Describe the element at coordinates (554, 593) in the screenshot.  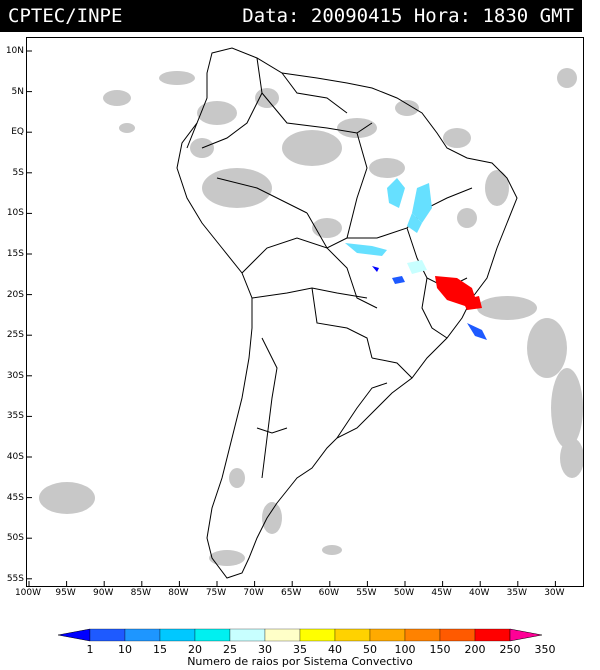
I see `longitude-label: 30W` at that location.